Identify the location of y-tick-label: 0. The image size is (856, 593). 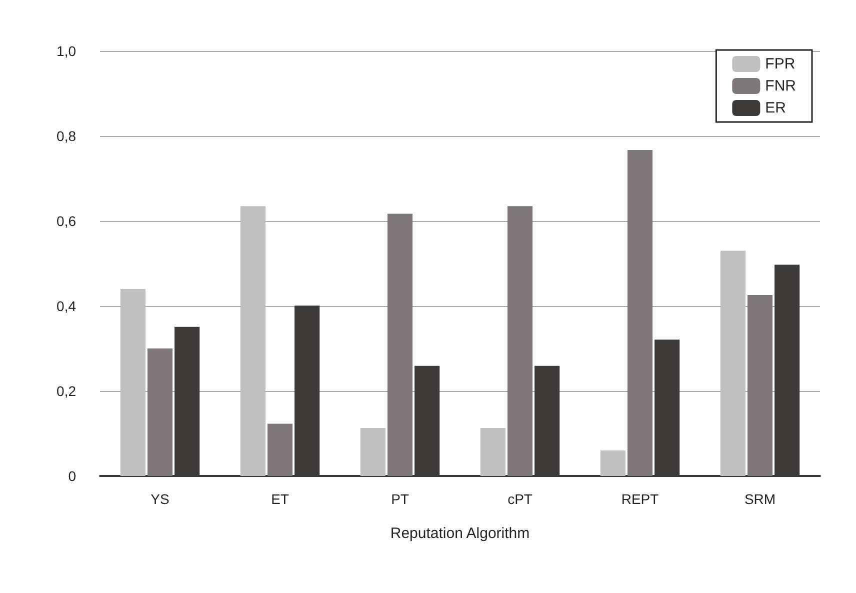
(72, 476).